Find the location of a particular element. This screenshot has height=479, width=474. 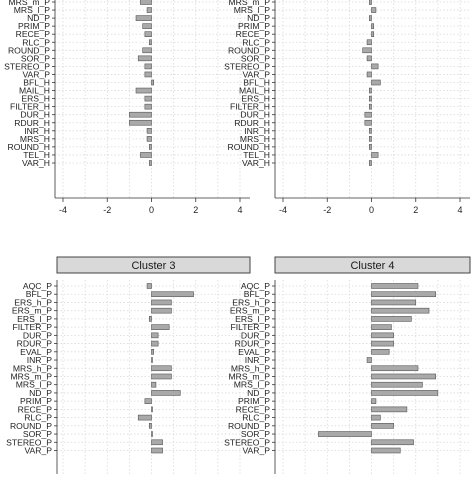

category-label: ERS_l_P is located at coordinates (34, 319).